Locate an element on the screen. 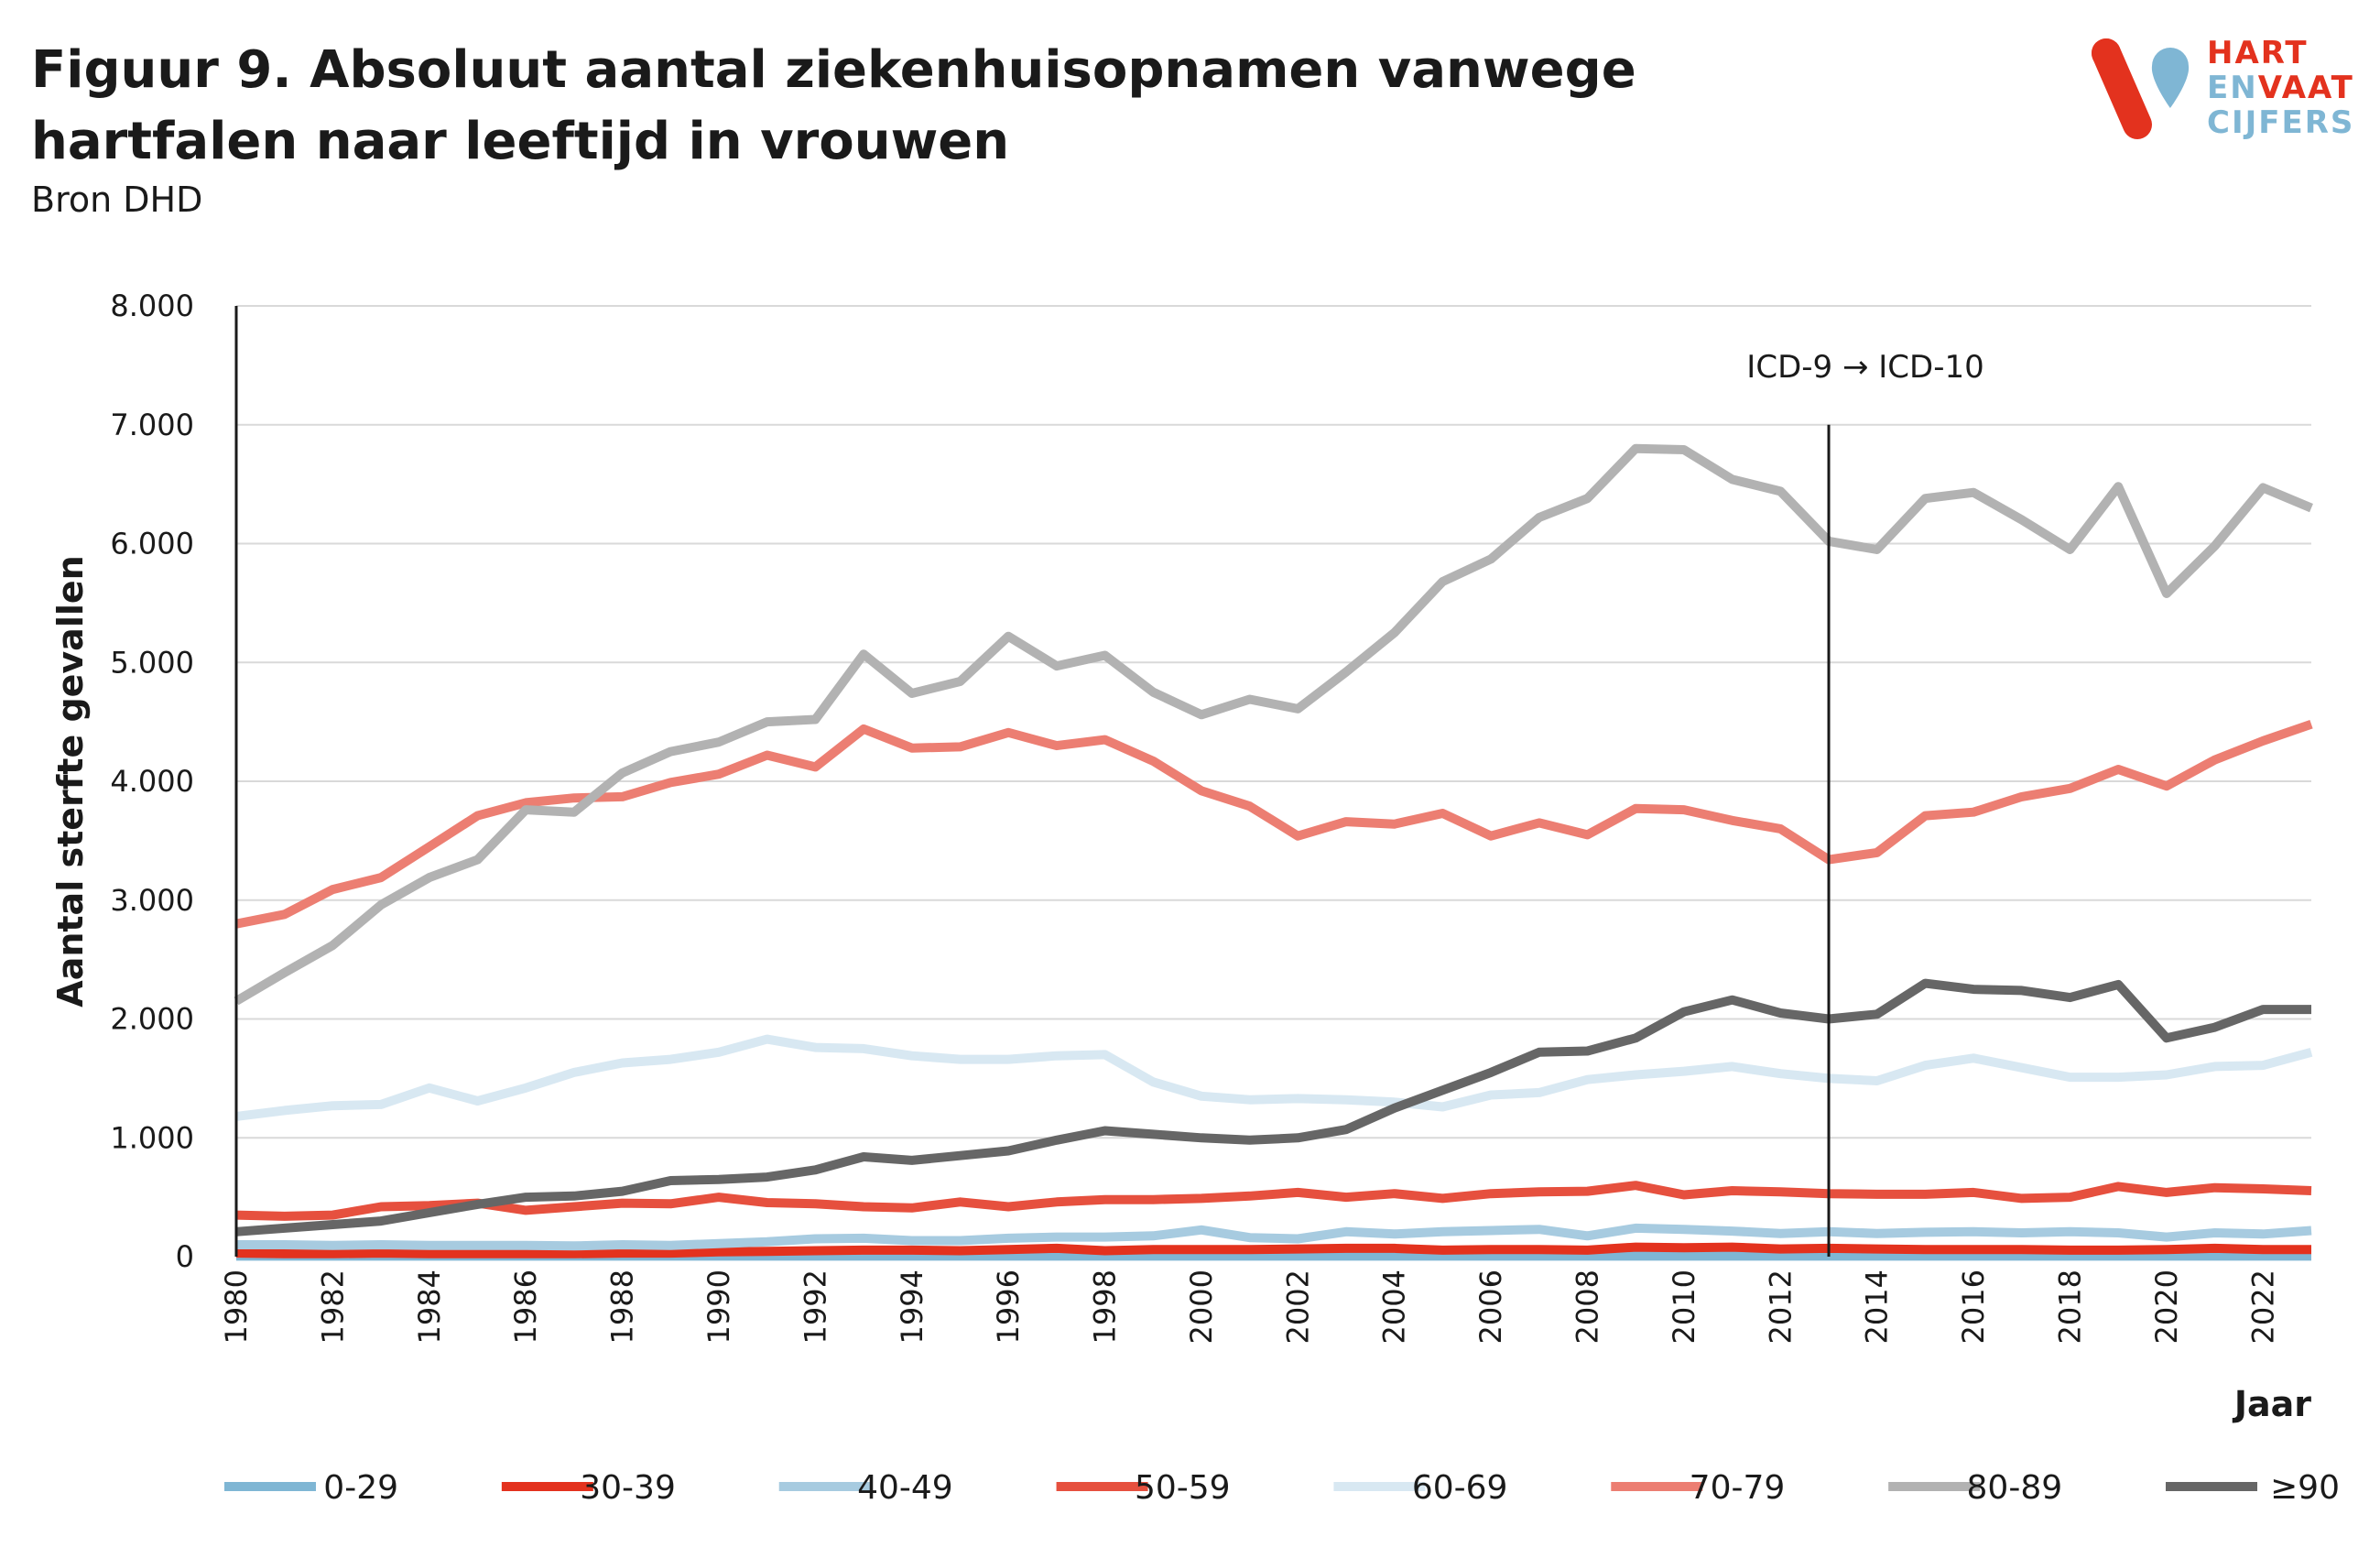  logo-text-en: EN is located at coordinates (2232, 88).